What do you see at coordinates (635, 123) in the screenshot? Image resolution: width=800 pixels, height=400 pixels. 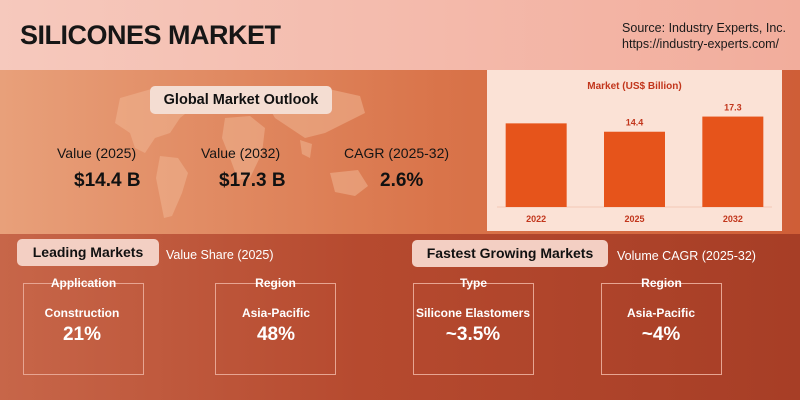 I see `chart-data-label-2025: 14.4` at bounding box center [635, 123].